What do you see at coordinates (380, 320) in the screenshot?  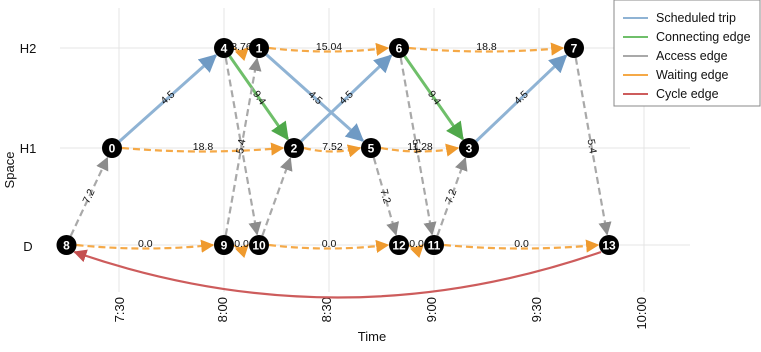 I see `x-axis: 7:30 8:00 8:30 9:00 9:30 10:00 Time` at bounding box center [380, 320].